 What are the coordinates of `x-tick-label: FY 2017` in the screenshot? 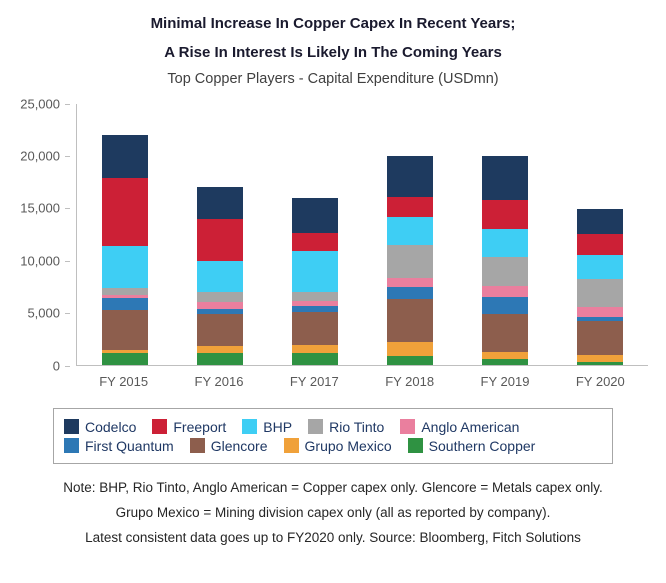 It's located at (314, 381).